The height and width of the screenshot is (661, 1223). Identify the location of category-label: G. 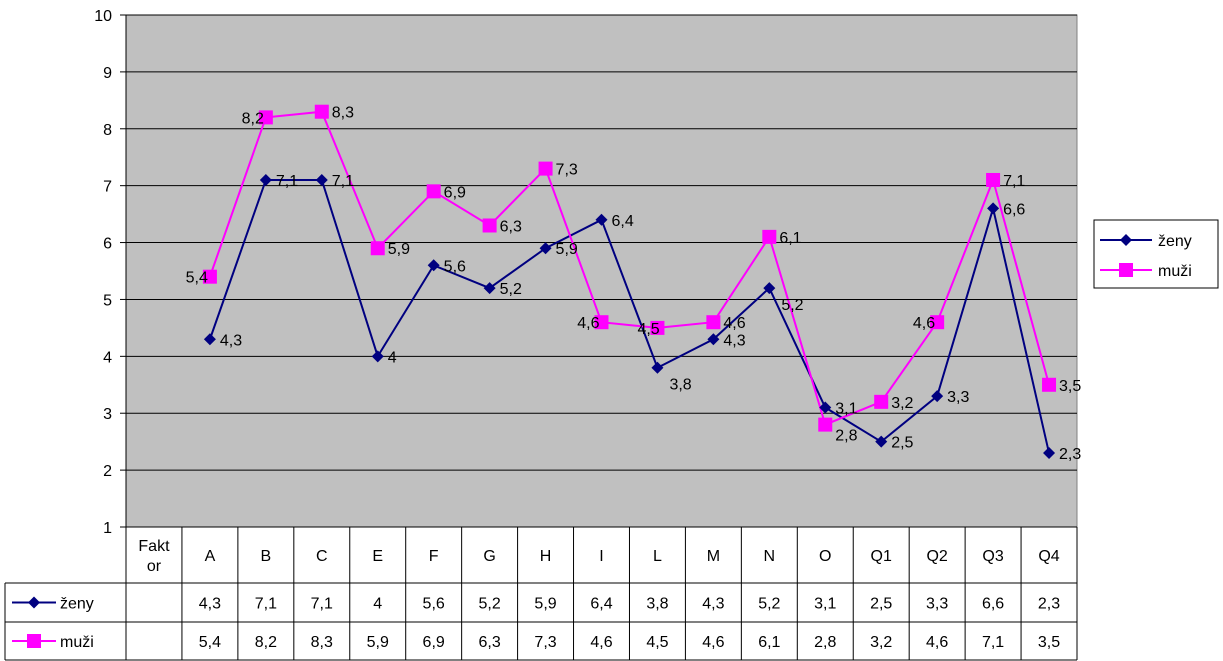
(489, 556).